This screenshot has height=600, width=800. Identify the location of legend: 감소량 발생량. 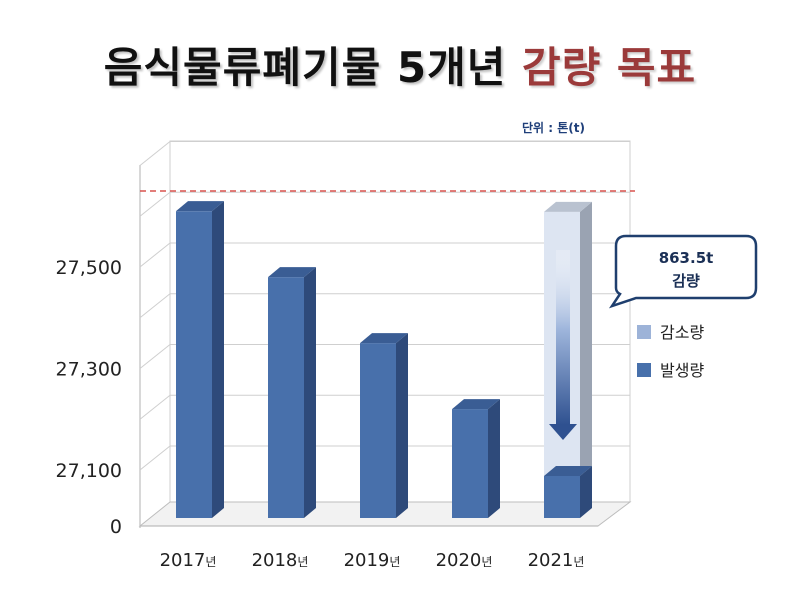
(670, 351).